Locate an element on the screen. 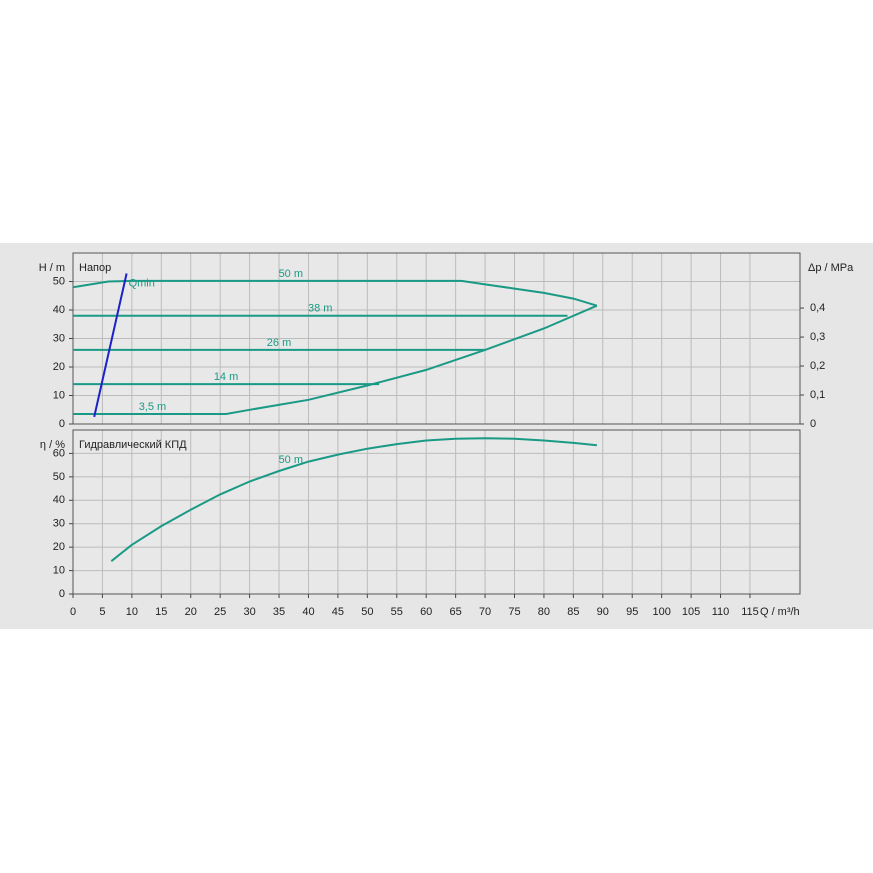 The height and width of the screenshot is (873, 873). x-tick-label: 15 is located at coordinates (161, 612).